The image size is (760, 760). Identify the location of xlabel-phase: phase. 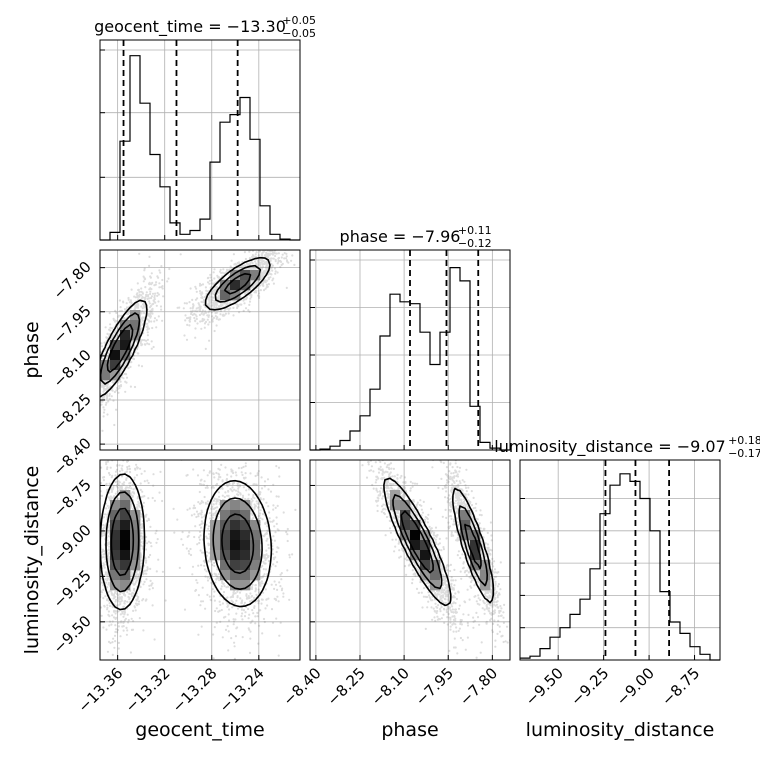
(409, 730).